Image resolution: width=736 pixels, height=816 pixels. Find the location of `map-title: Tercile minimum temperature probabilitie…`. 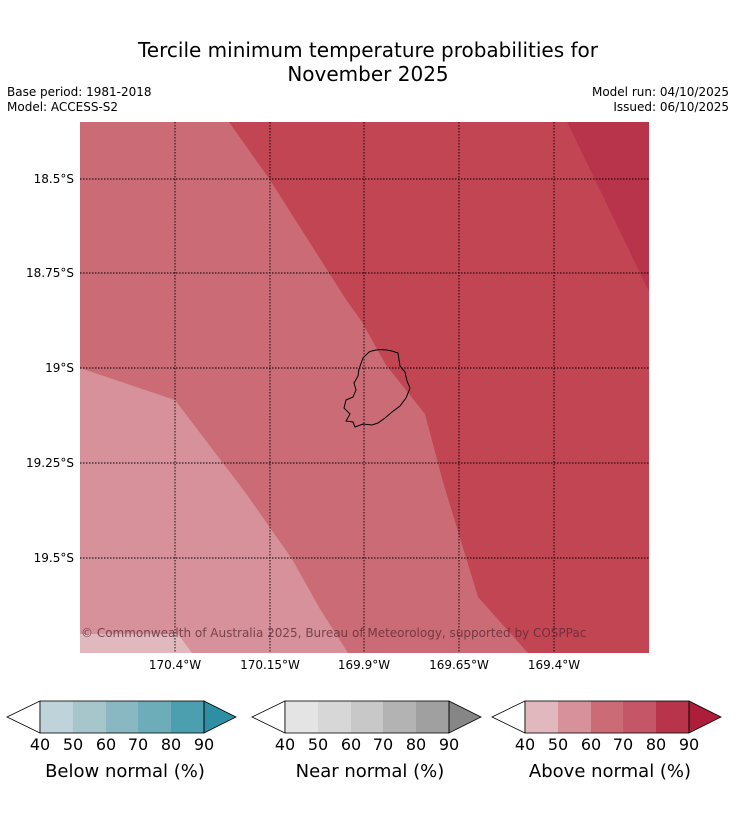

map-title: Tercile minimum temperature probabilitie… is located at coordinates (368, 62).